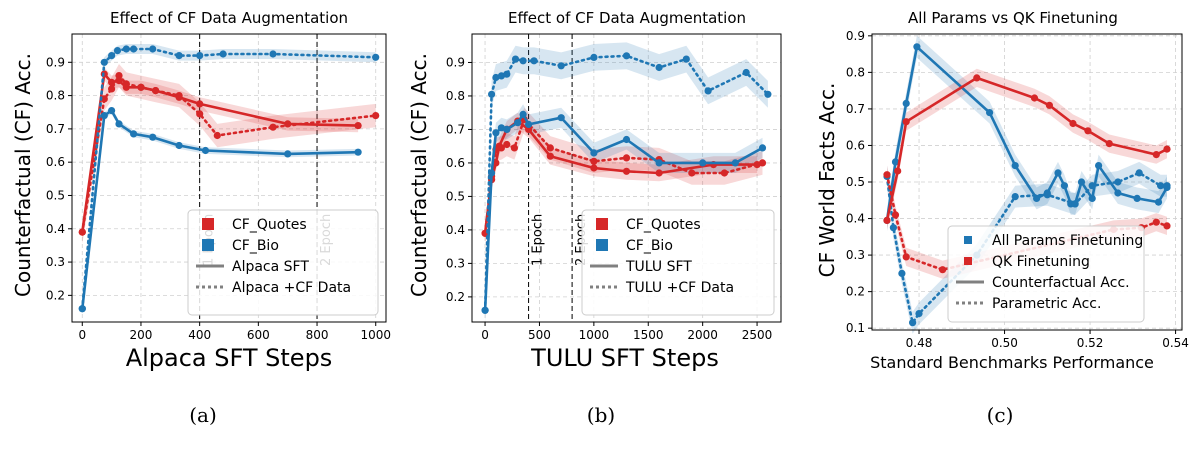  I want to click on x-tick-label: 2500, so click(757, 335).